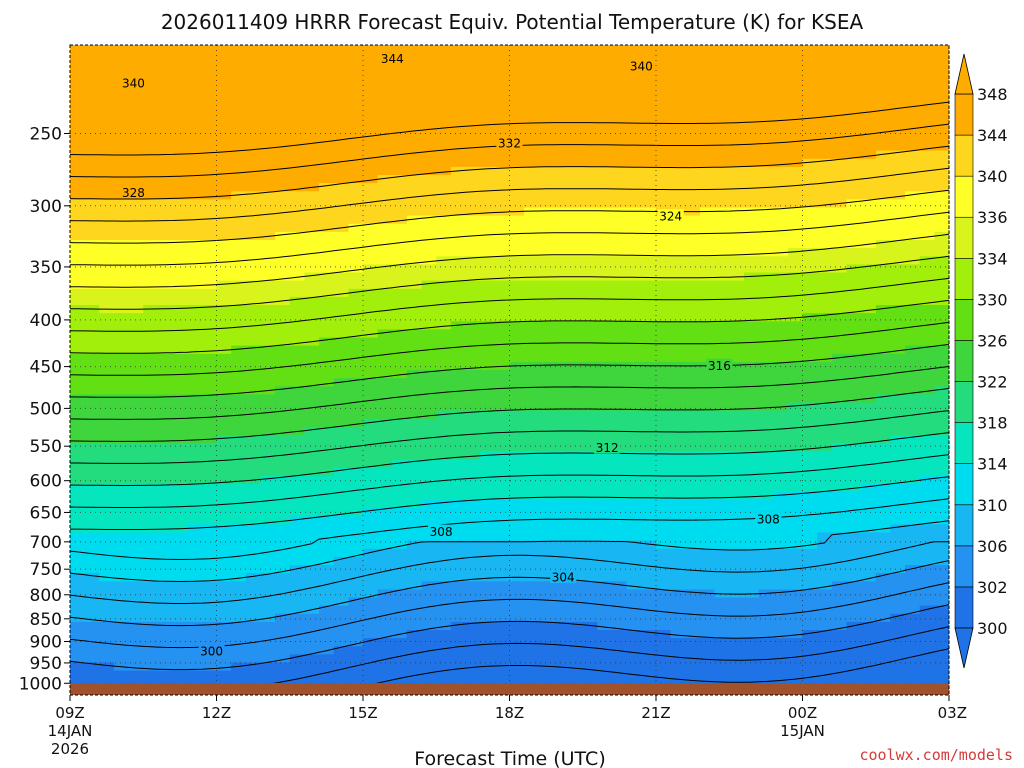 The image size is (1024, 768). I want to click on contour-line, so click(637, 671).